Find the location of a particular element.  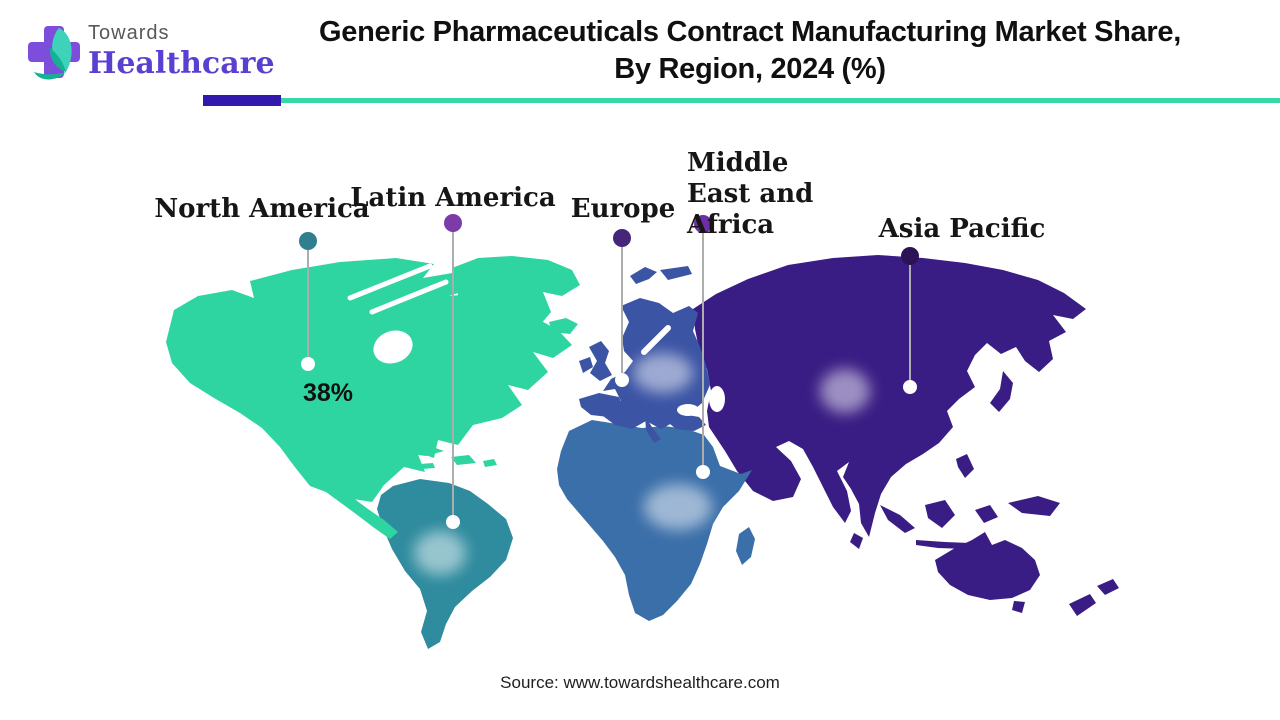

label-asia-pacific: Asia Pacific is located at coordinates (962, 229).